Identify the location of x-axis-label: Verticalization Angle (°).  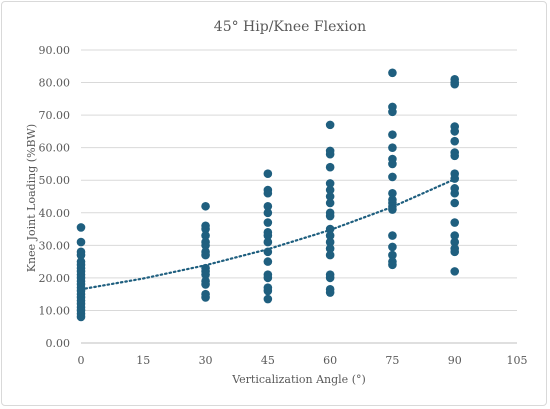
(298, 379).